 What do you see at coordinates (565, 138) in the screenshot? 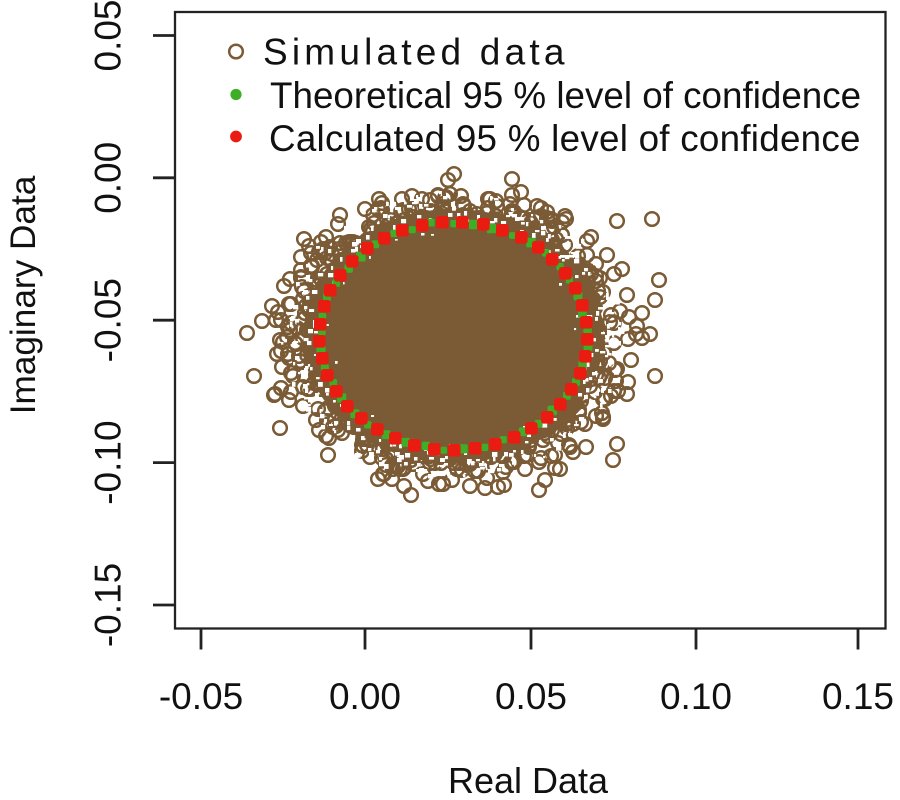
I see `svg-text:Calculated 95 % level of confi: Calculated 95 % level of confidence` at bounding box center [565, 138].